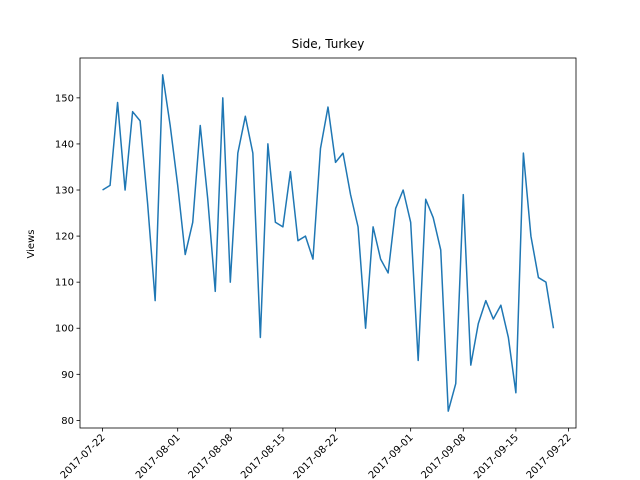  Describe the element at coordinates (67, 421) in the screenshot. I see `y-tick-label: 80` at that location.